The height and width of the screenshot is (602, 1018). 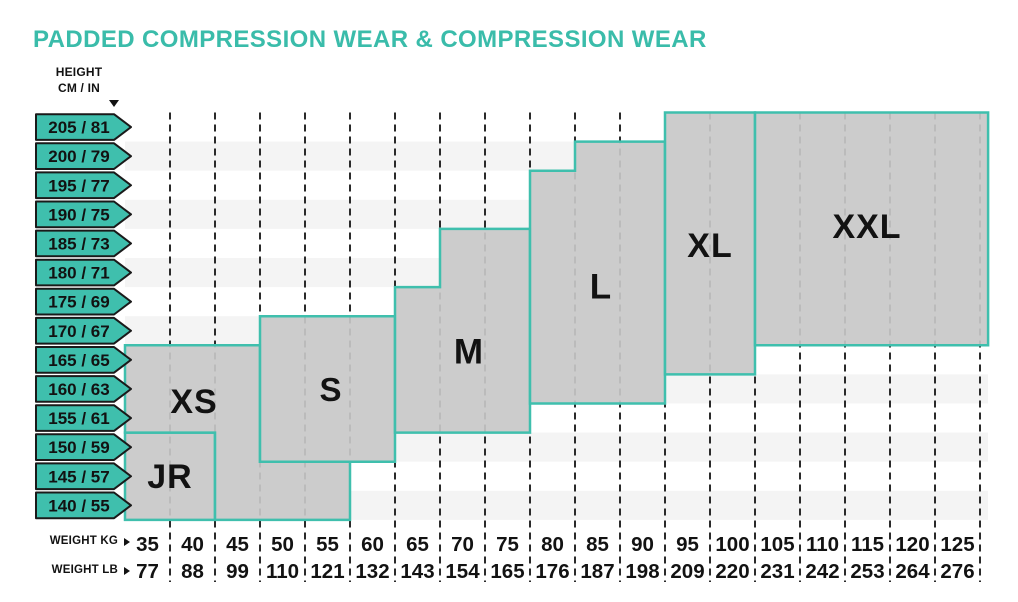 I want to click on weight-lb-value: 132, so click(x=372, y=571).